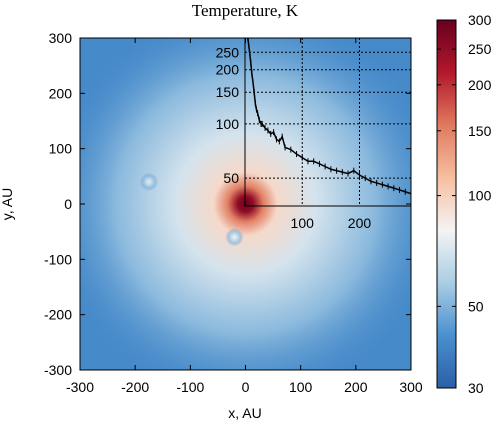  What do you see at coordinates (480, 49) in the screenshot?
I see `colorbar-tick-label: 250` at bounding box center [480, 49].